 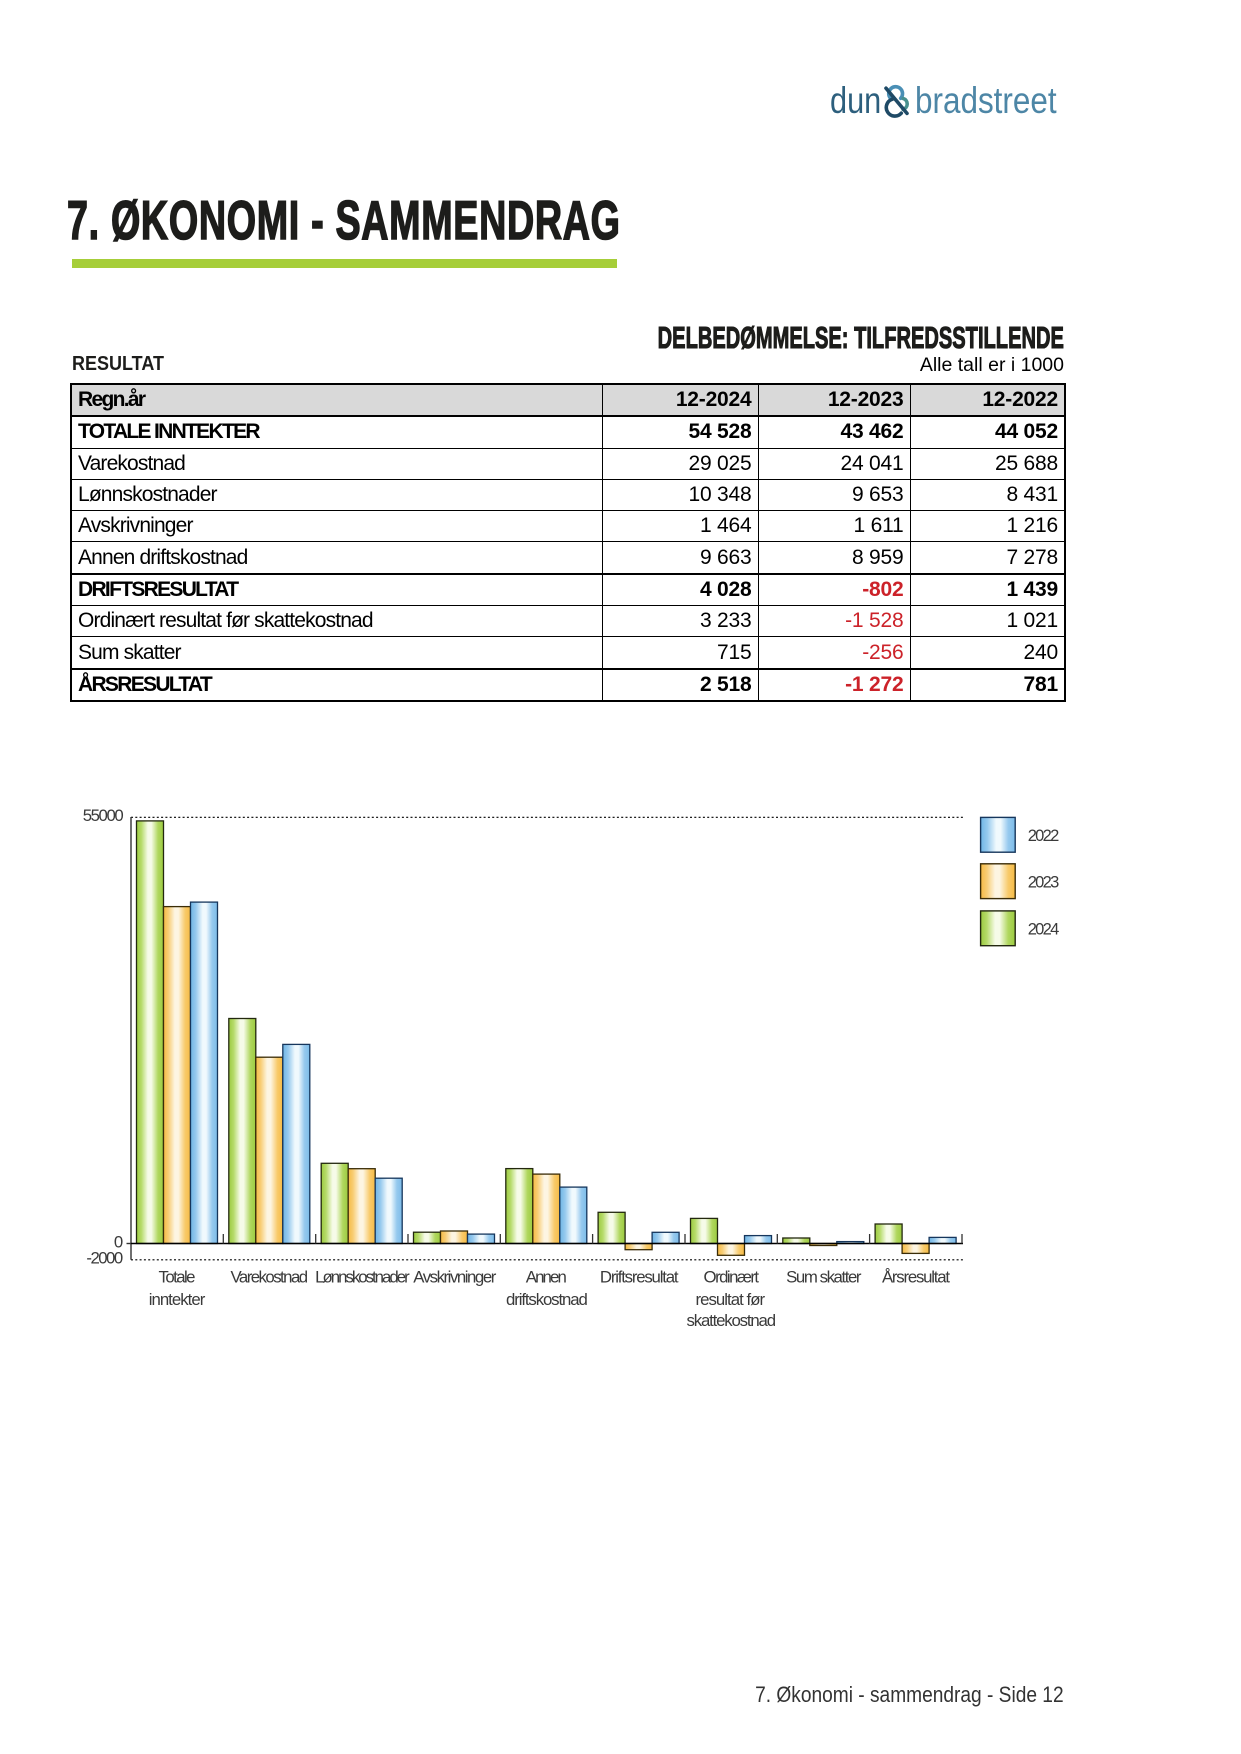 What do you see at coordinates (730, 1299) in the screenshot?
I see `svg-text: resultat før` at bounding box center [730, 1299].